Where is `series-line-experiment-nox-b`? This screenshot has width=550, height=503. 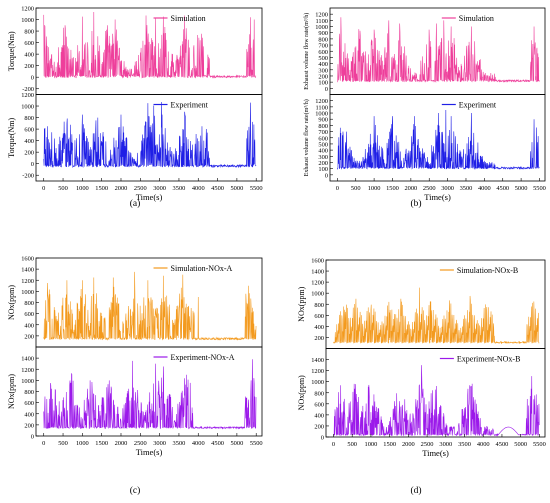 series-line-experiment-nox-b is located at coordinates (436, 401).